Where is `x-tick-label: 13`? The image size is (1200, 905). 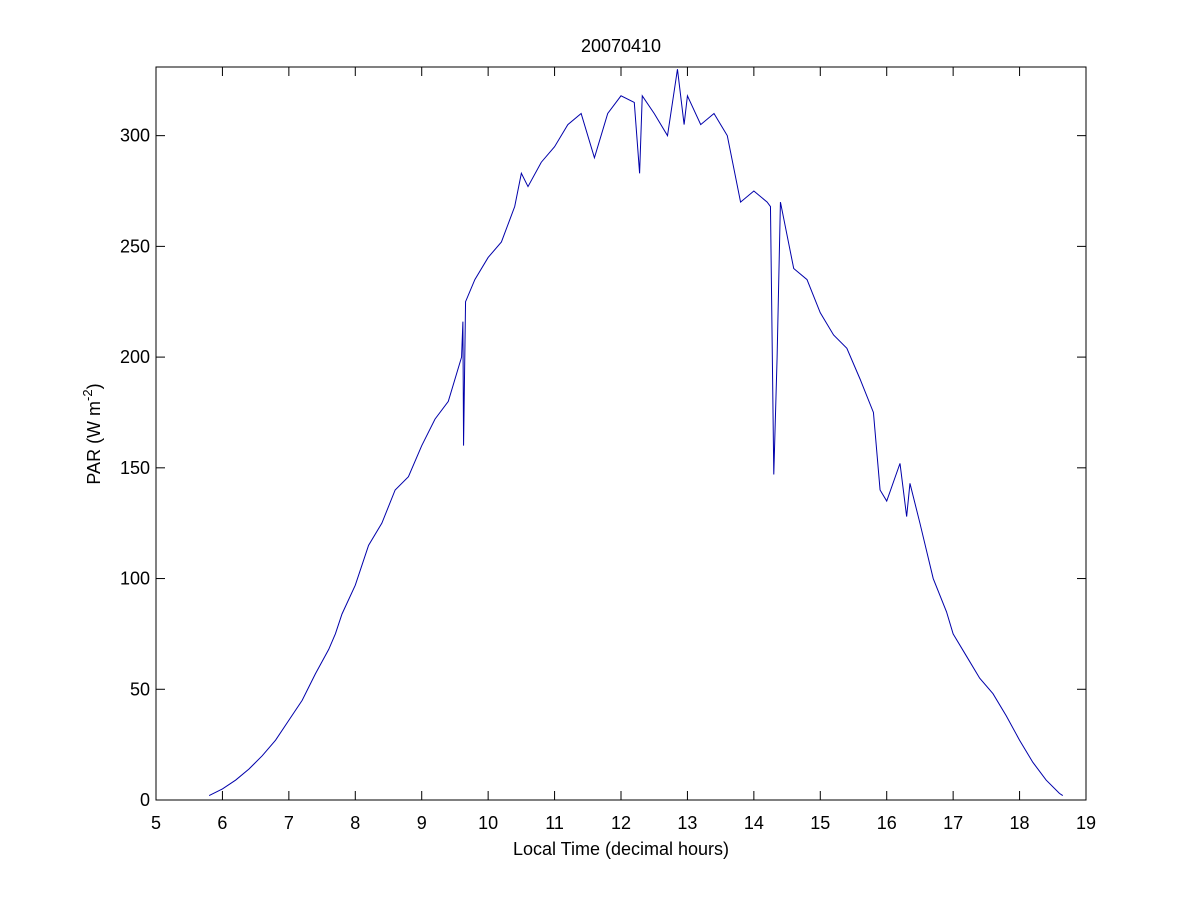 x-tick-label: 13 is located at coordinates (687, 823).